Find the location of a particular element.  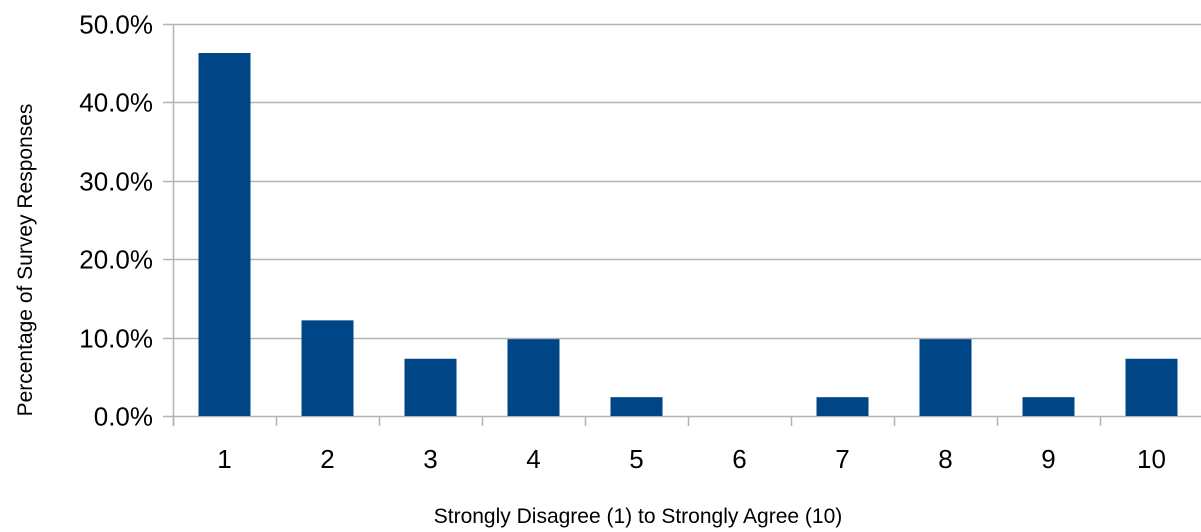

x-tick-labels: 1 2 3 4 5 6 7 8 9 10 is located at coordinates (691, 459).